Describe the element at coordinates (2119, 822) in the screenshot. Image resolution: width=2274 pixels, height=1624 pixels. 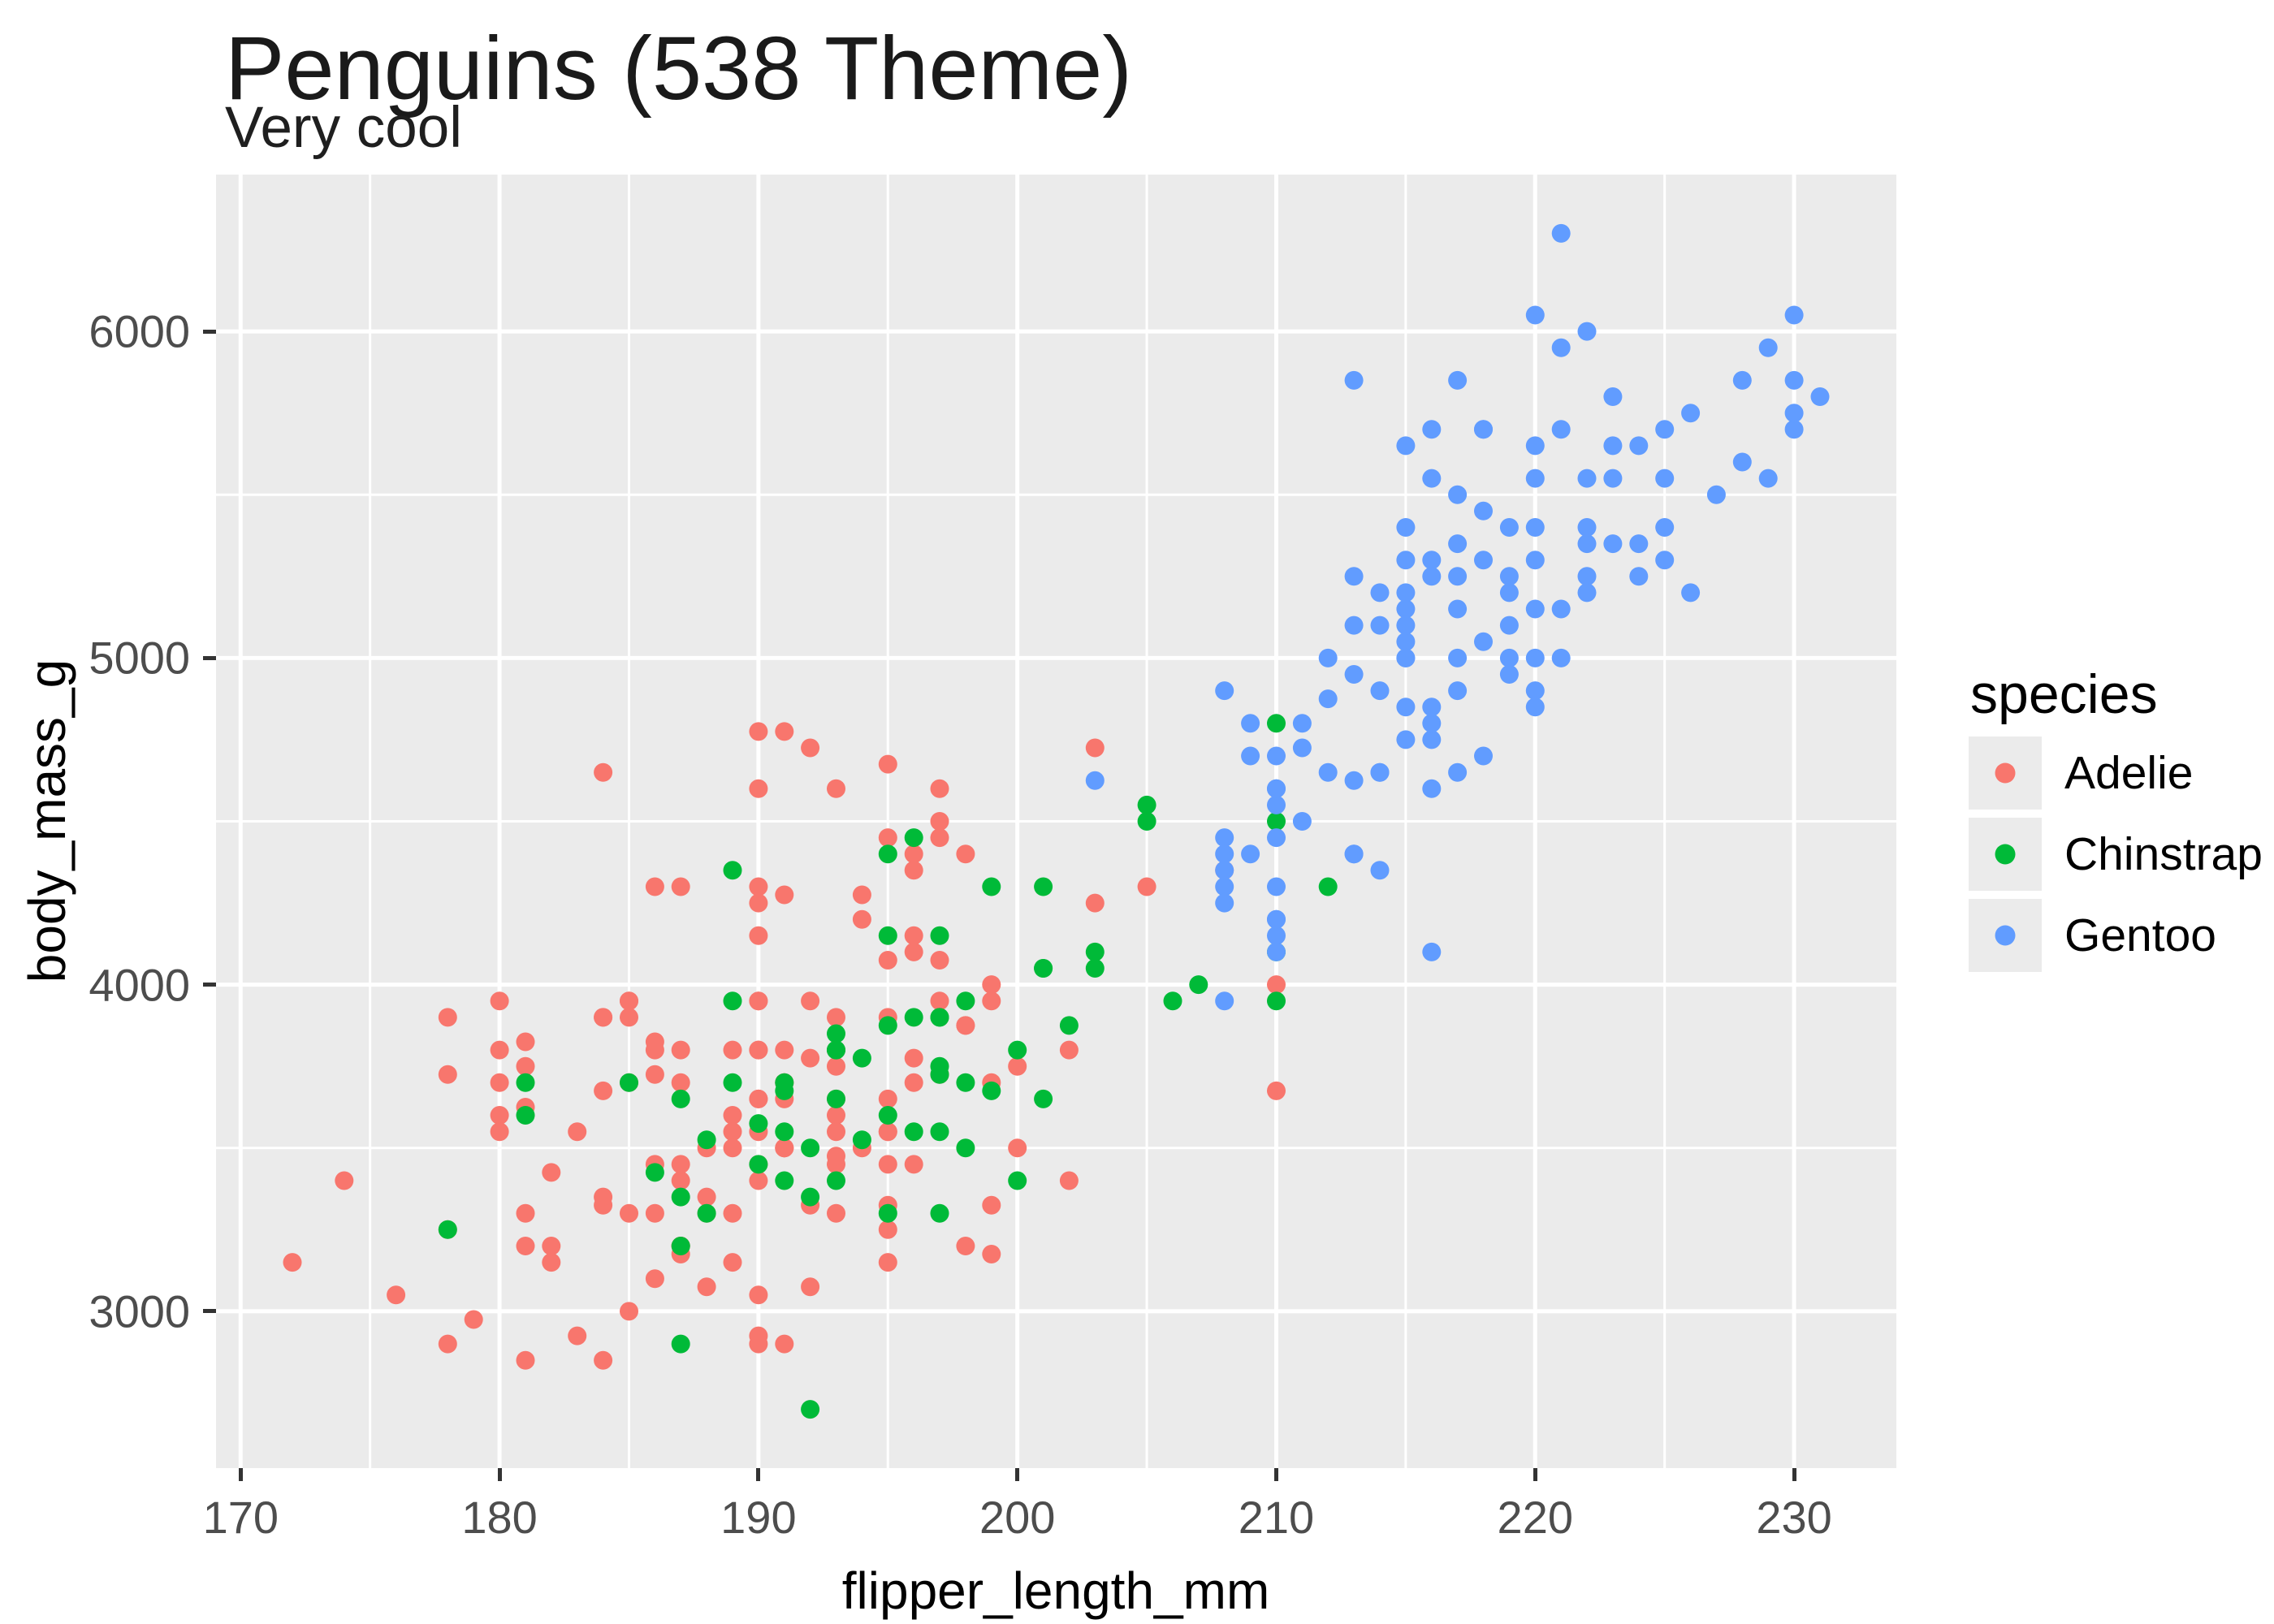
I see `legend: species Adelie Chinstrap Gentoo` at that location.